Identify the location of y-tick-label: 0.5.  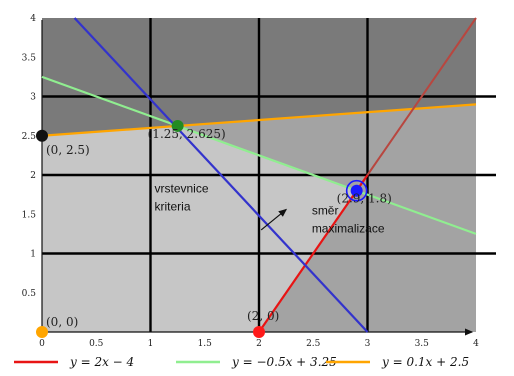
(29, 294).